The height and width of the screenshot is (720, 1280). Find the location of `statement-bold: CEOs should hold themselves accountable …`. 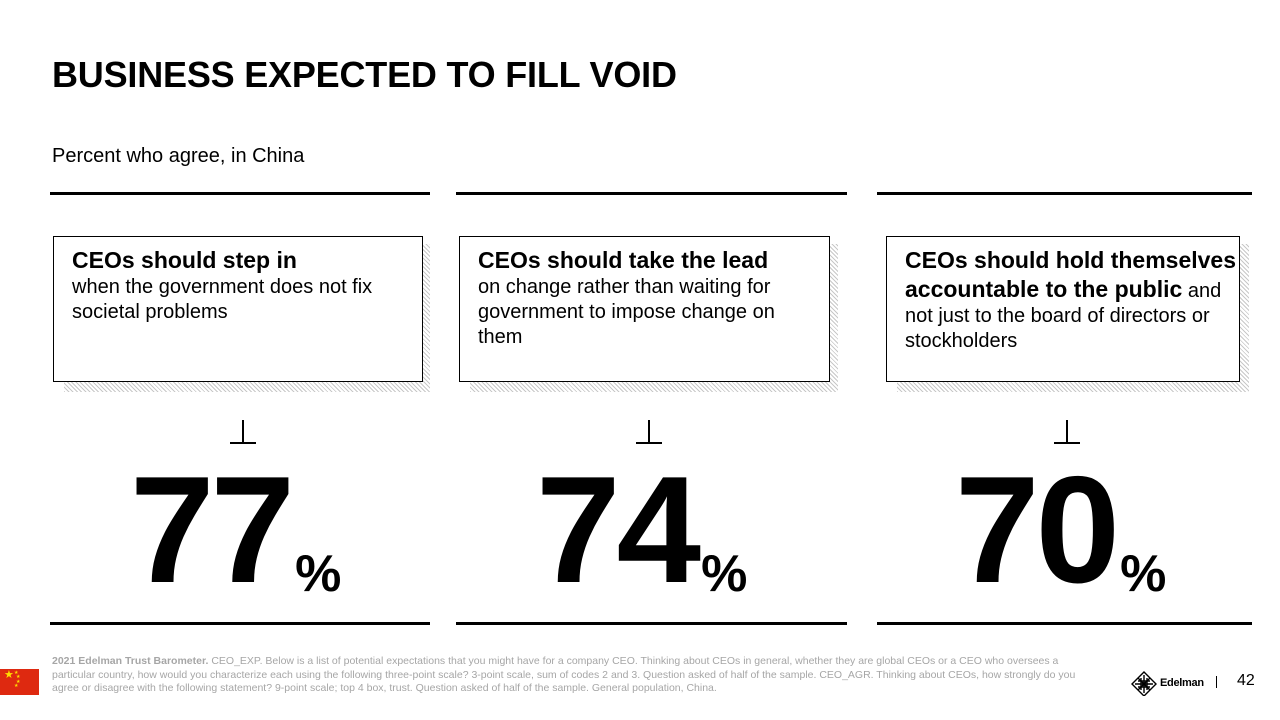

statement-bold: CEOs should hold themselves accountable … is located at coordinates (1071, 274).